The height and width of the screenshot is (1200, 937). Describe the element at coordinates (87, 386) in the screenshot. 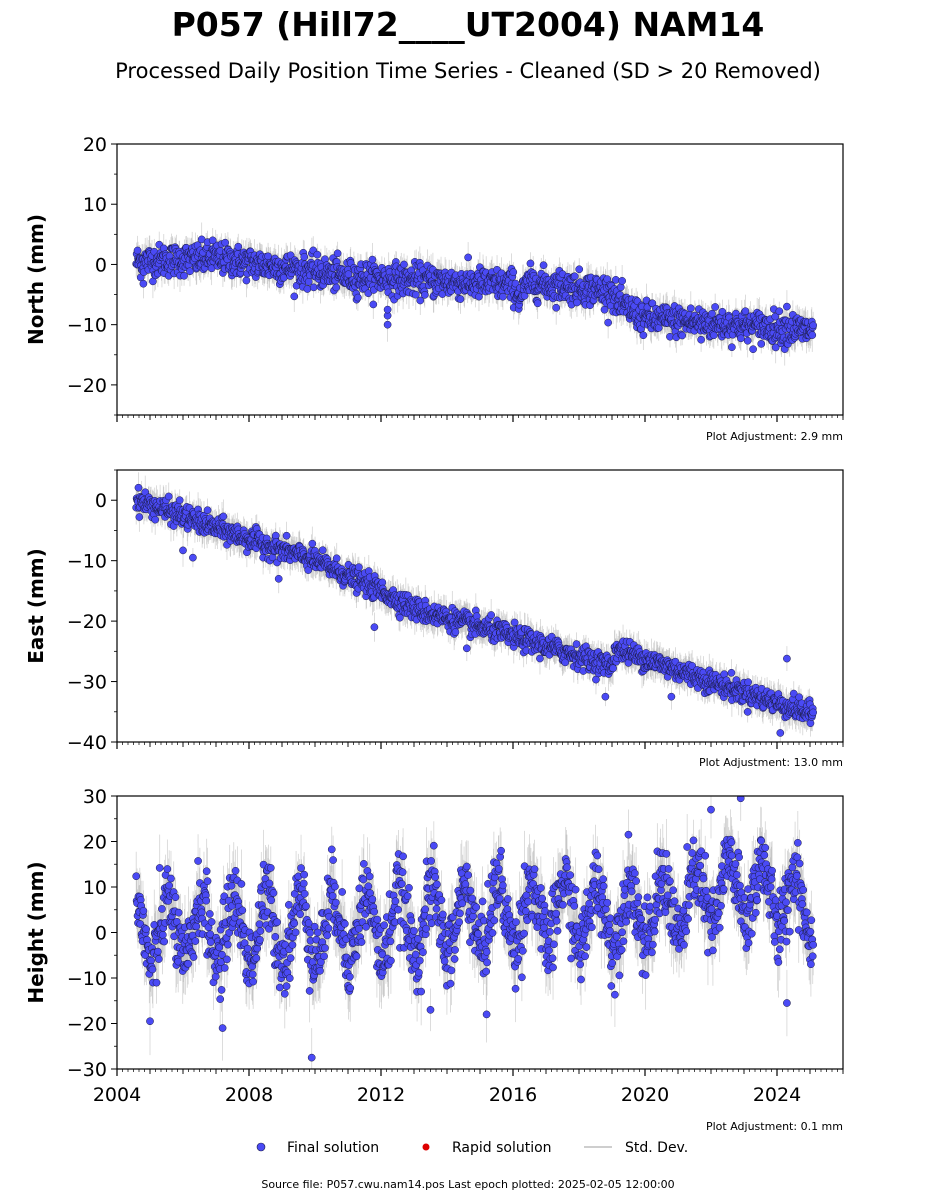

I see `y-tick-label: −20` at that location.